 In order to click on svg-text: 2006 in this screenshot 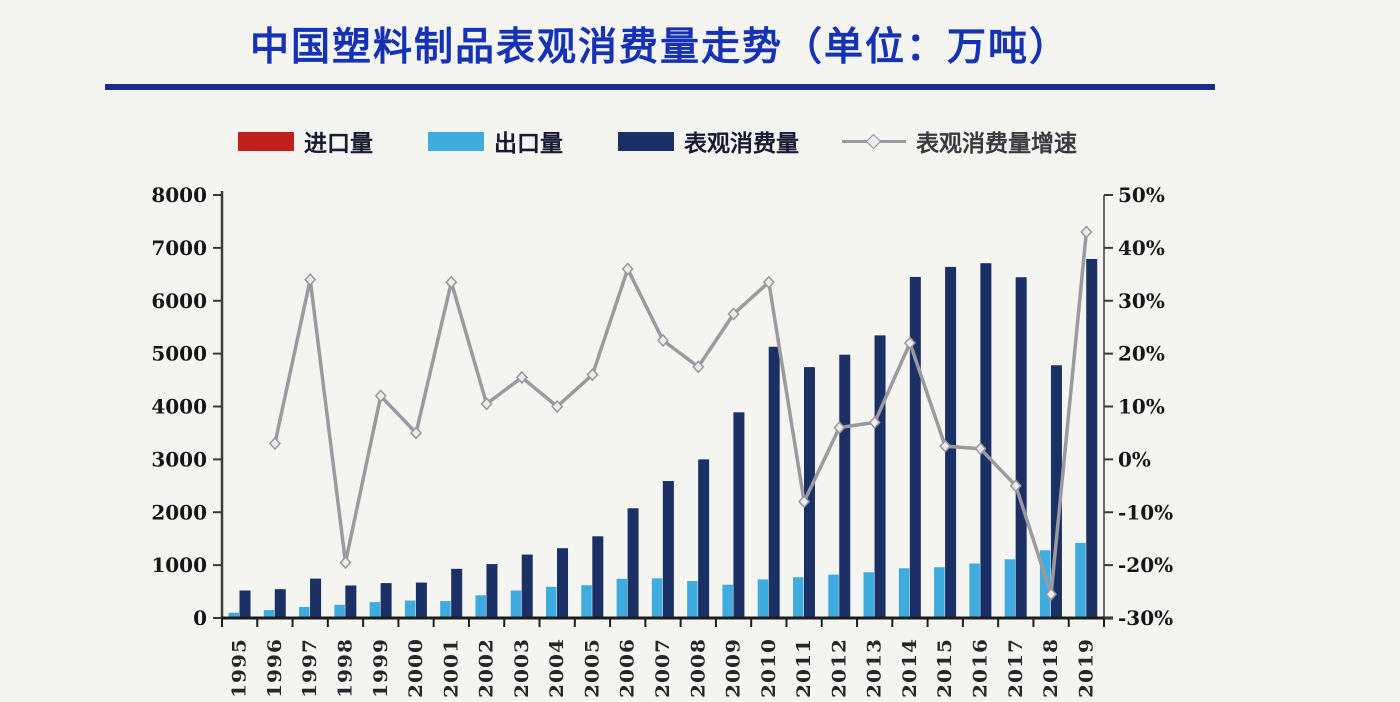, I will do `click(628, 668)`.